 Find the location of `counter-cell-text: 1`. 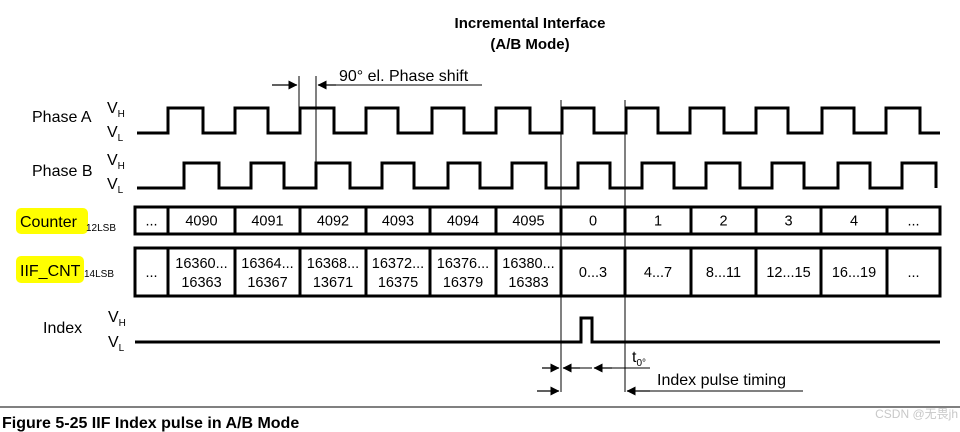

counter-cell-text: 1 is located at coordinates (658, 222).